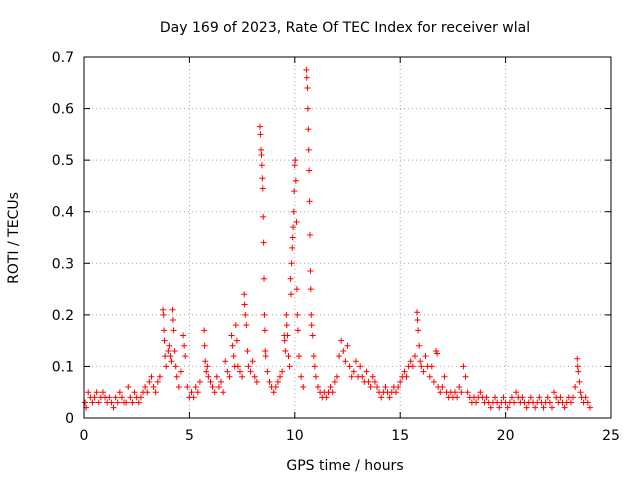 Image resolution: width=640 pixels, height=480 pixels. I want to click on y-tick-label: 0.4, so click(63, 213).